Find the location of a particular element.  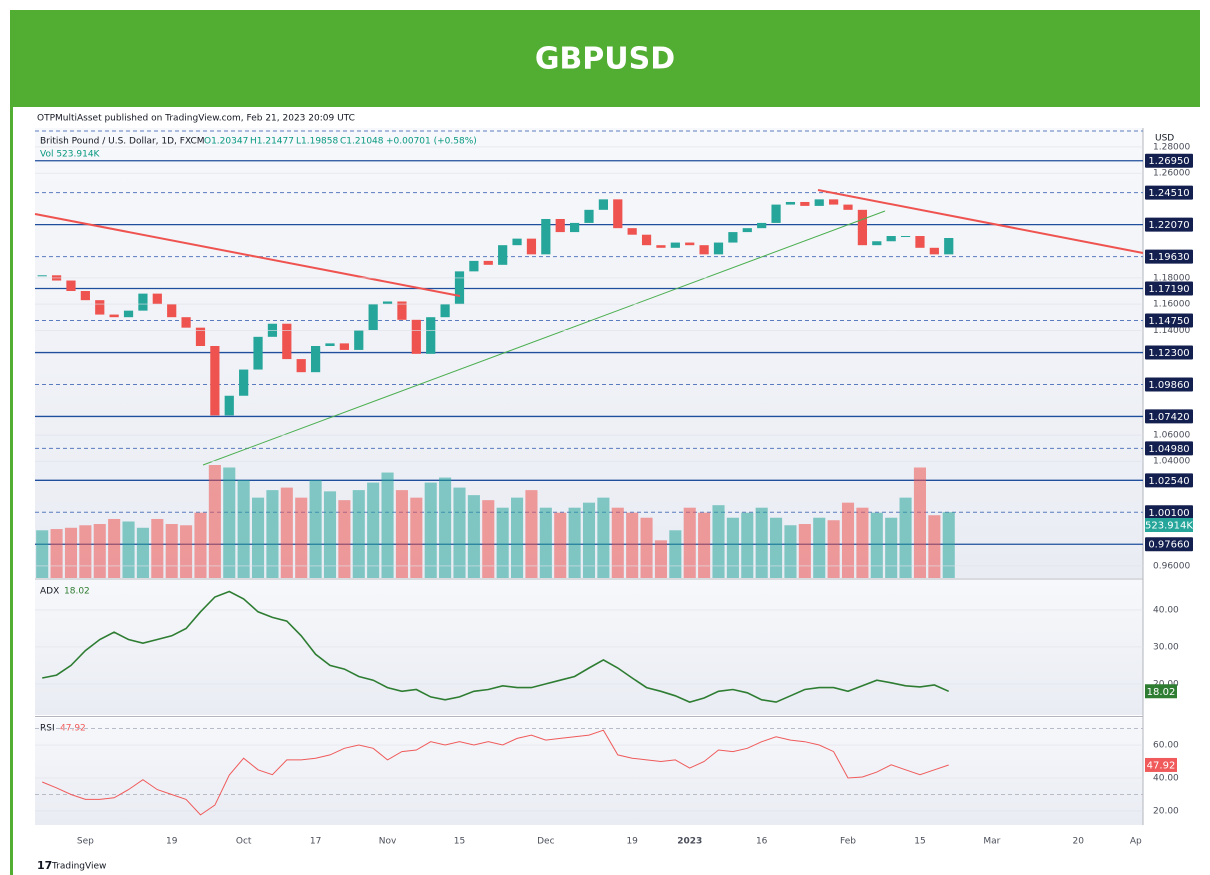

currency: USD is located at coordinates (1164, 139).